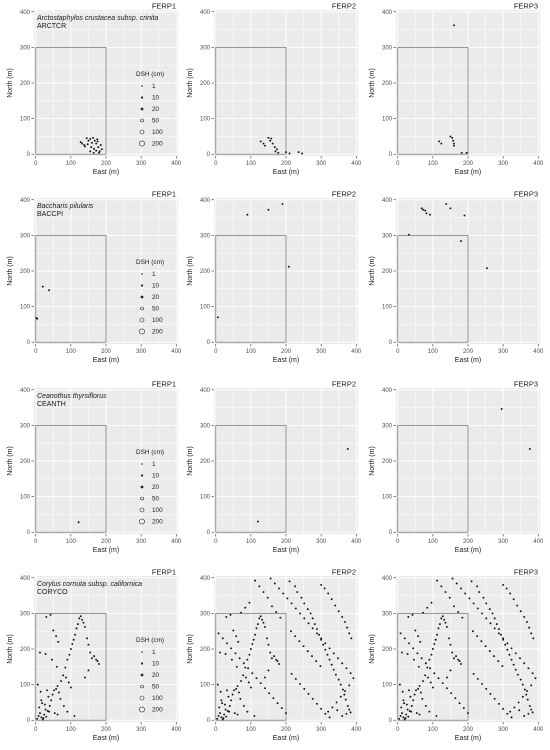  What do you see at coordinates (25, 84) in the screenshot?
I see `y-tick-label: 200` at bounding box center [25, 84].